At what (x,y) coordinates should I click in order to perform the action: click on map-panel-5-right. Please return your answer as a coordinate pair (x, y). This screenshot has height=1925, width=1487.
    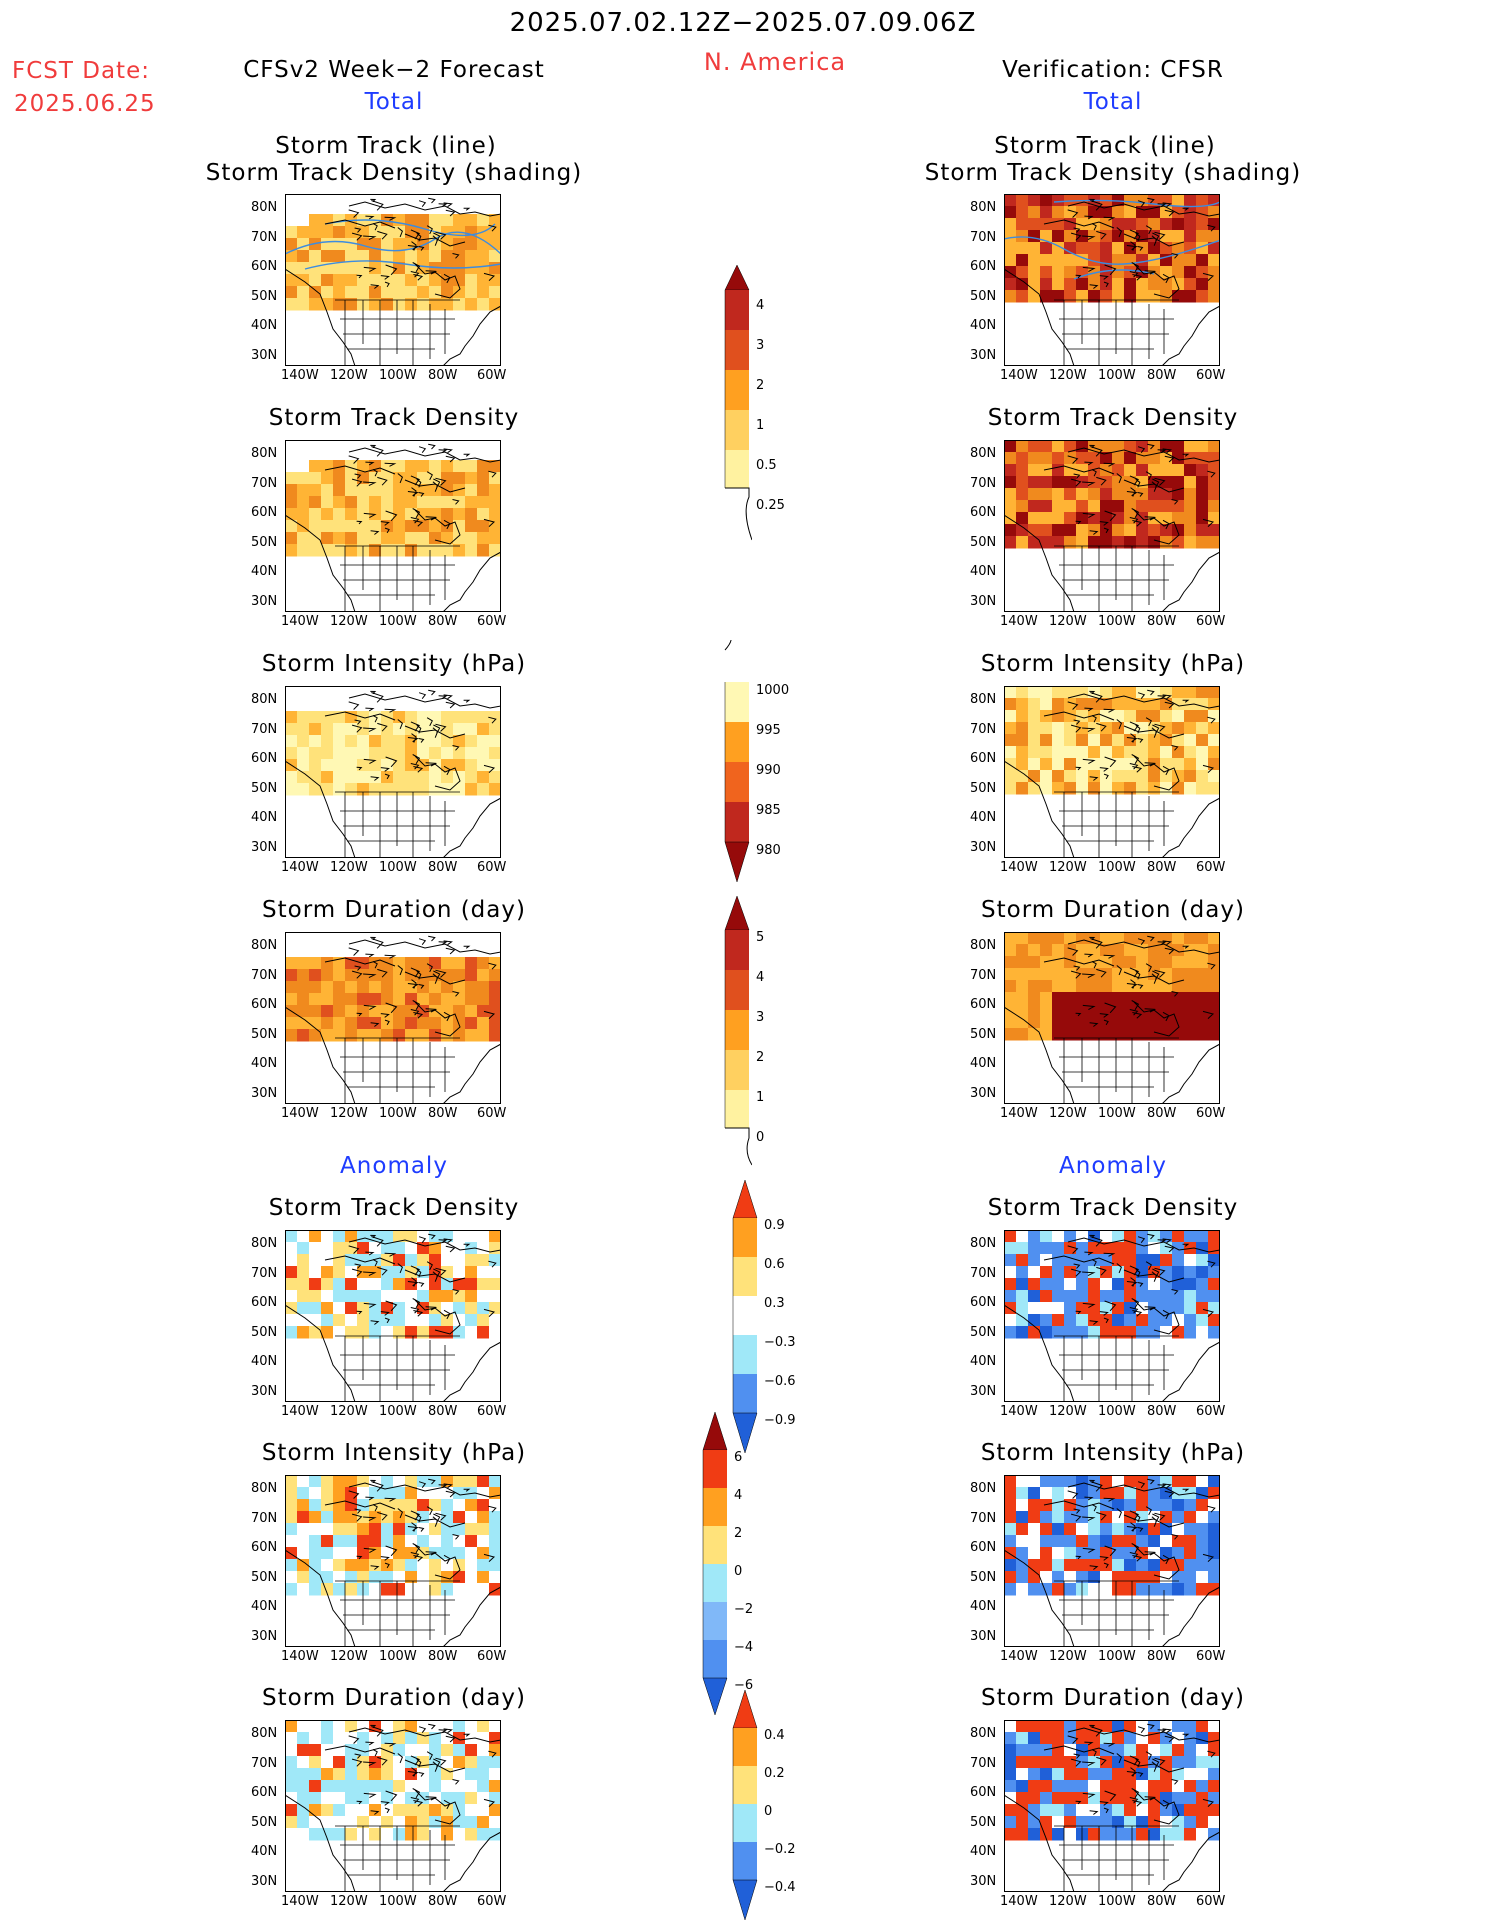
    Looking at the image, I should click on (1112, 1316).